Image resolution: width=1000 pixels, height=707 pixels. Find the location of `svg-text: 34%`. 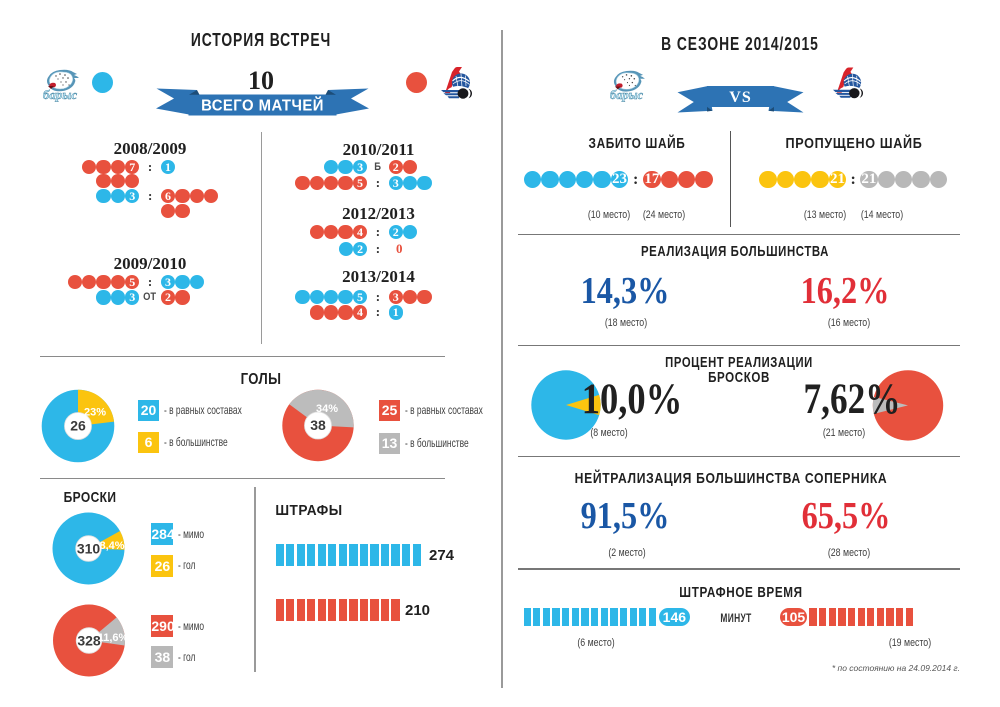

svg-text: 34% is located at coordinates (327, 409).